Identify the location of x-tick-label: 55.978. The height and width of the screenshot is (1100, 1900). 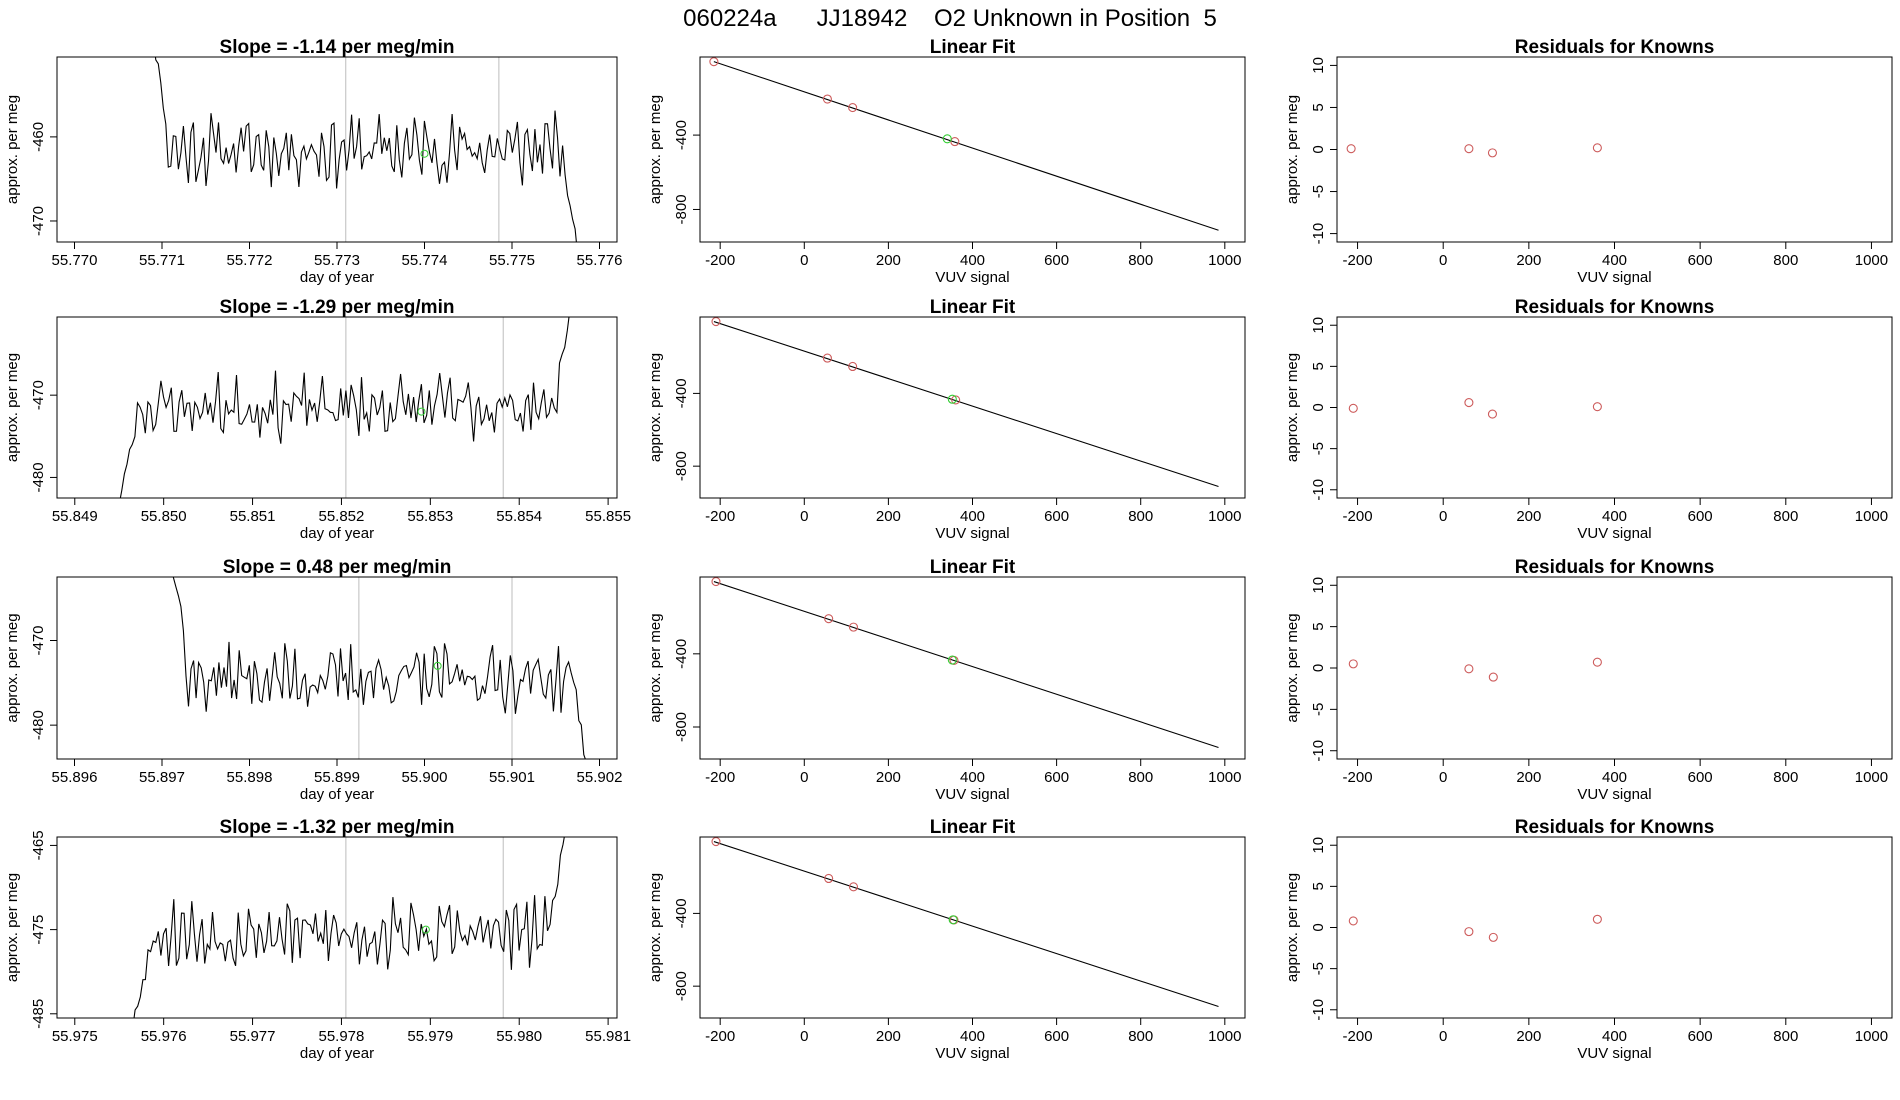
(341, 1036).